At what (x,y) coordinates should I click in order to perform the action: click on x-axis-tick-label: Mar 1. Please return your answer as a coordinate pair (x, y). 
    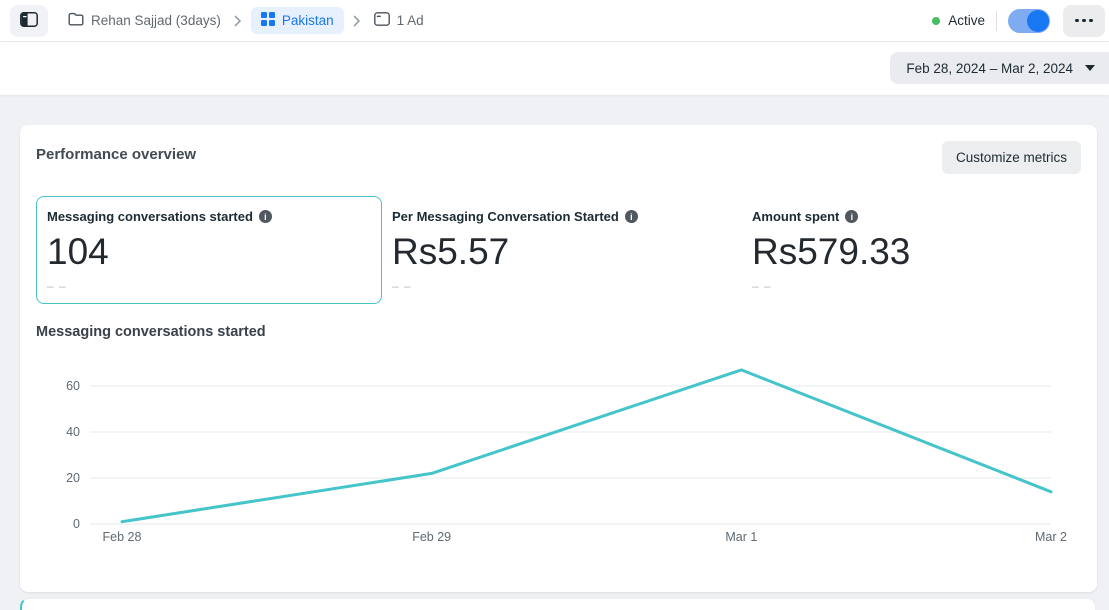
    Looking at the image, I should click on (741, 537).